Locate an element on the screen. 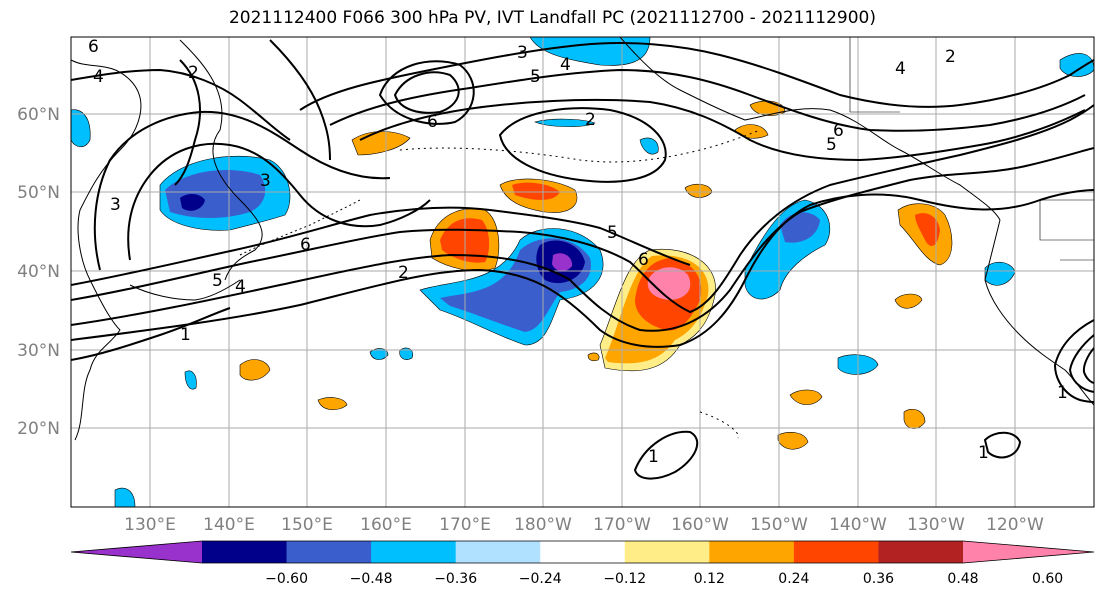 The height and width of the screenshot is (601, 1105). colorbar-tick-label: 0.24 is located at coordinates (793, 579).